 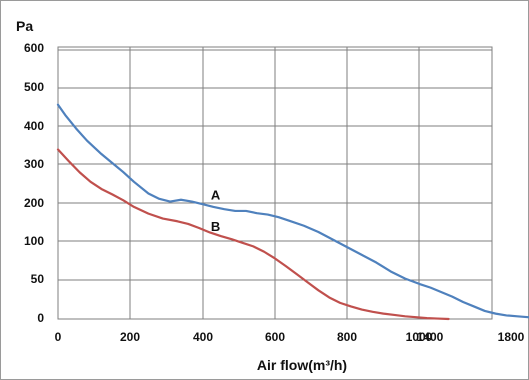 I want to click on series-annotation-b: B, so click(x=215, y=226).